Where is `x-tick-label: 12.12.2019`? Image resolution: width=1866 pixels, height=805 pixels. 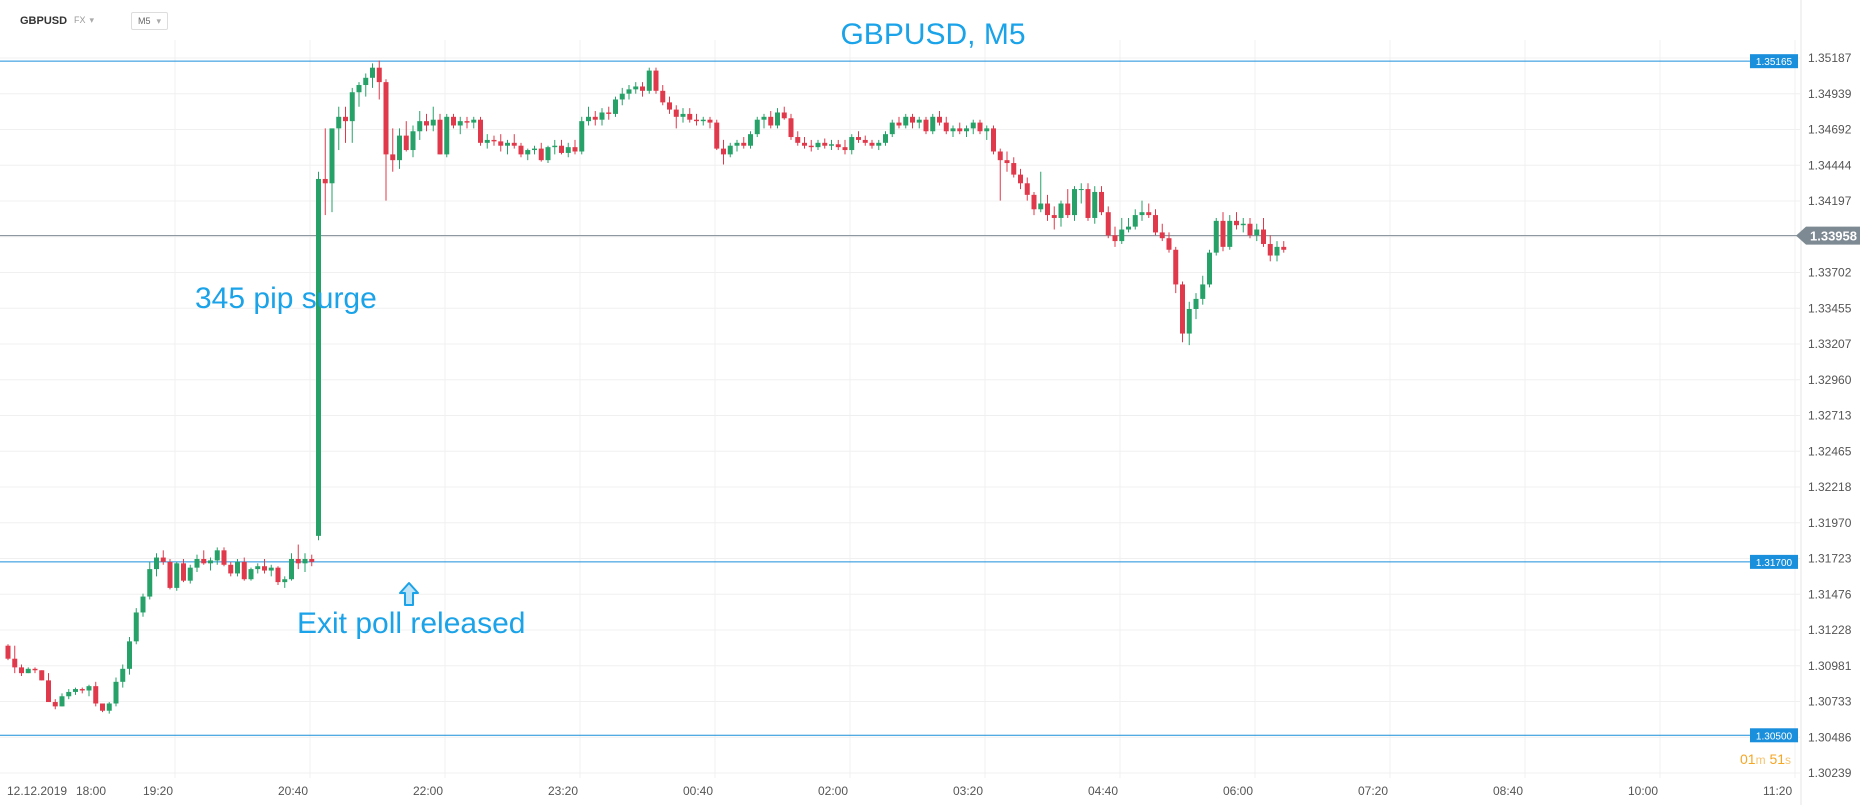 x-tick-label: 12.12.2019 is located at coordinates (37, 791).